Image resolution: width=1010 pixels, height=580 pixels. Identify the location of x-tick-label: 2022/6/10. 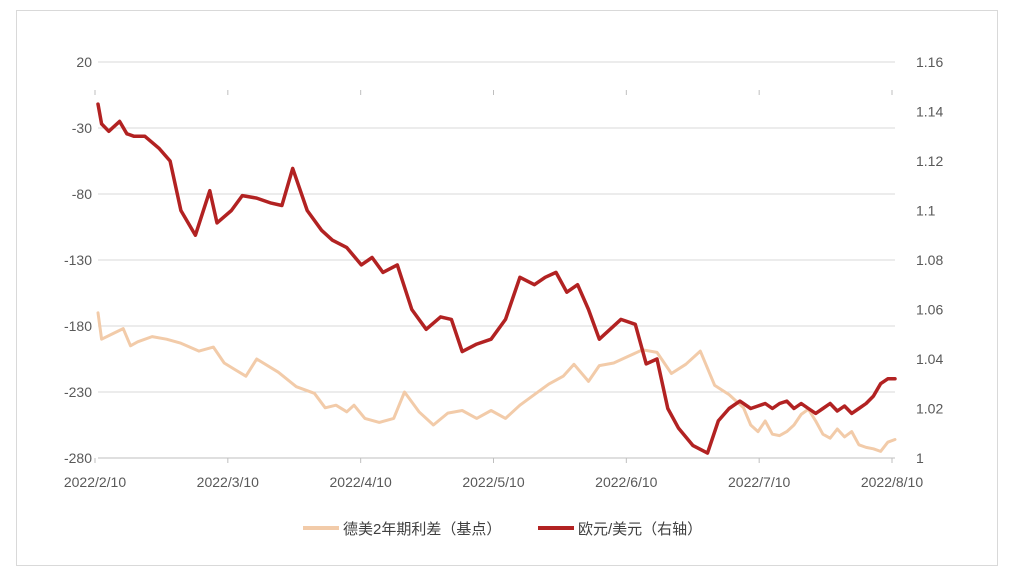
(626, 482).